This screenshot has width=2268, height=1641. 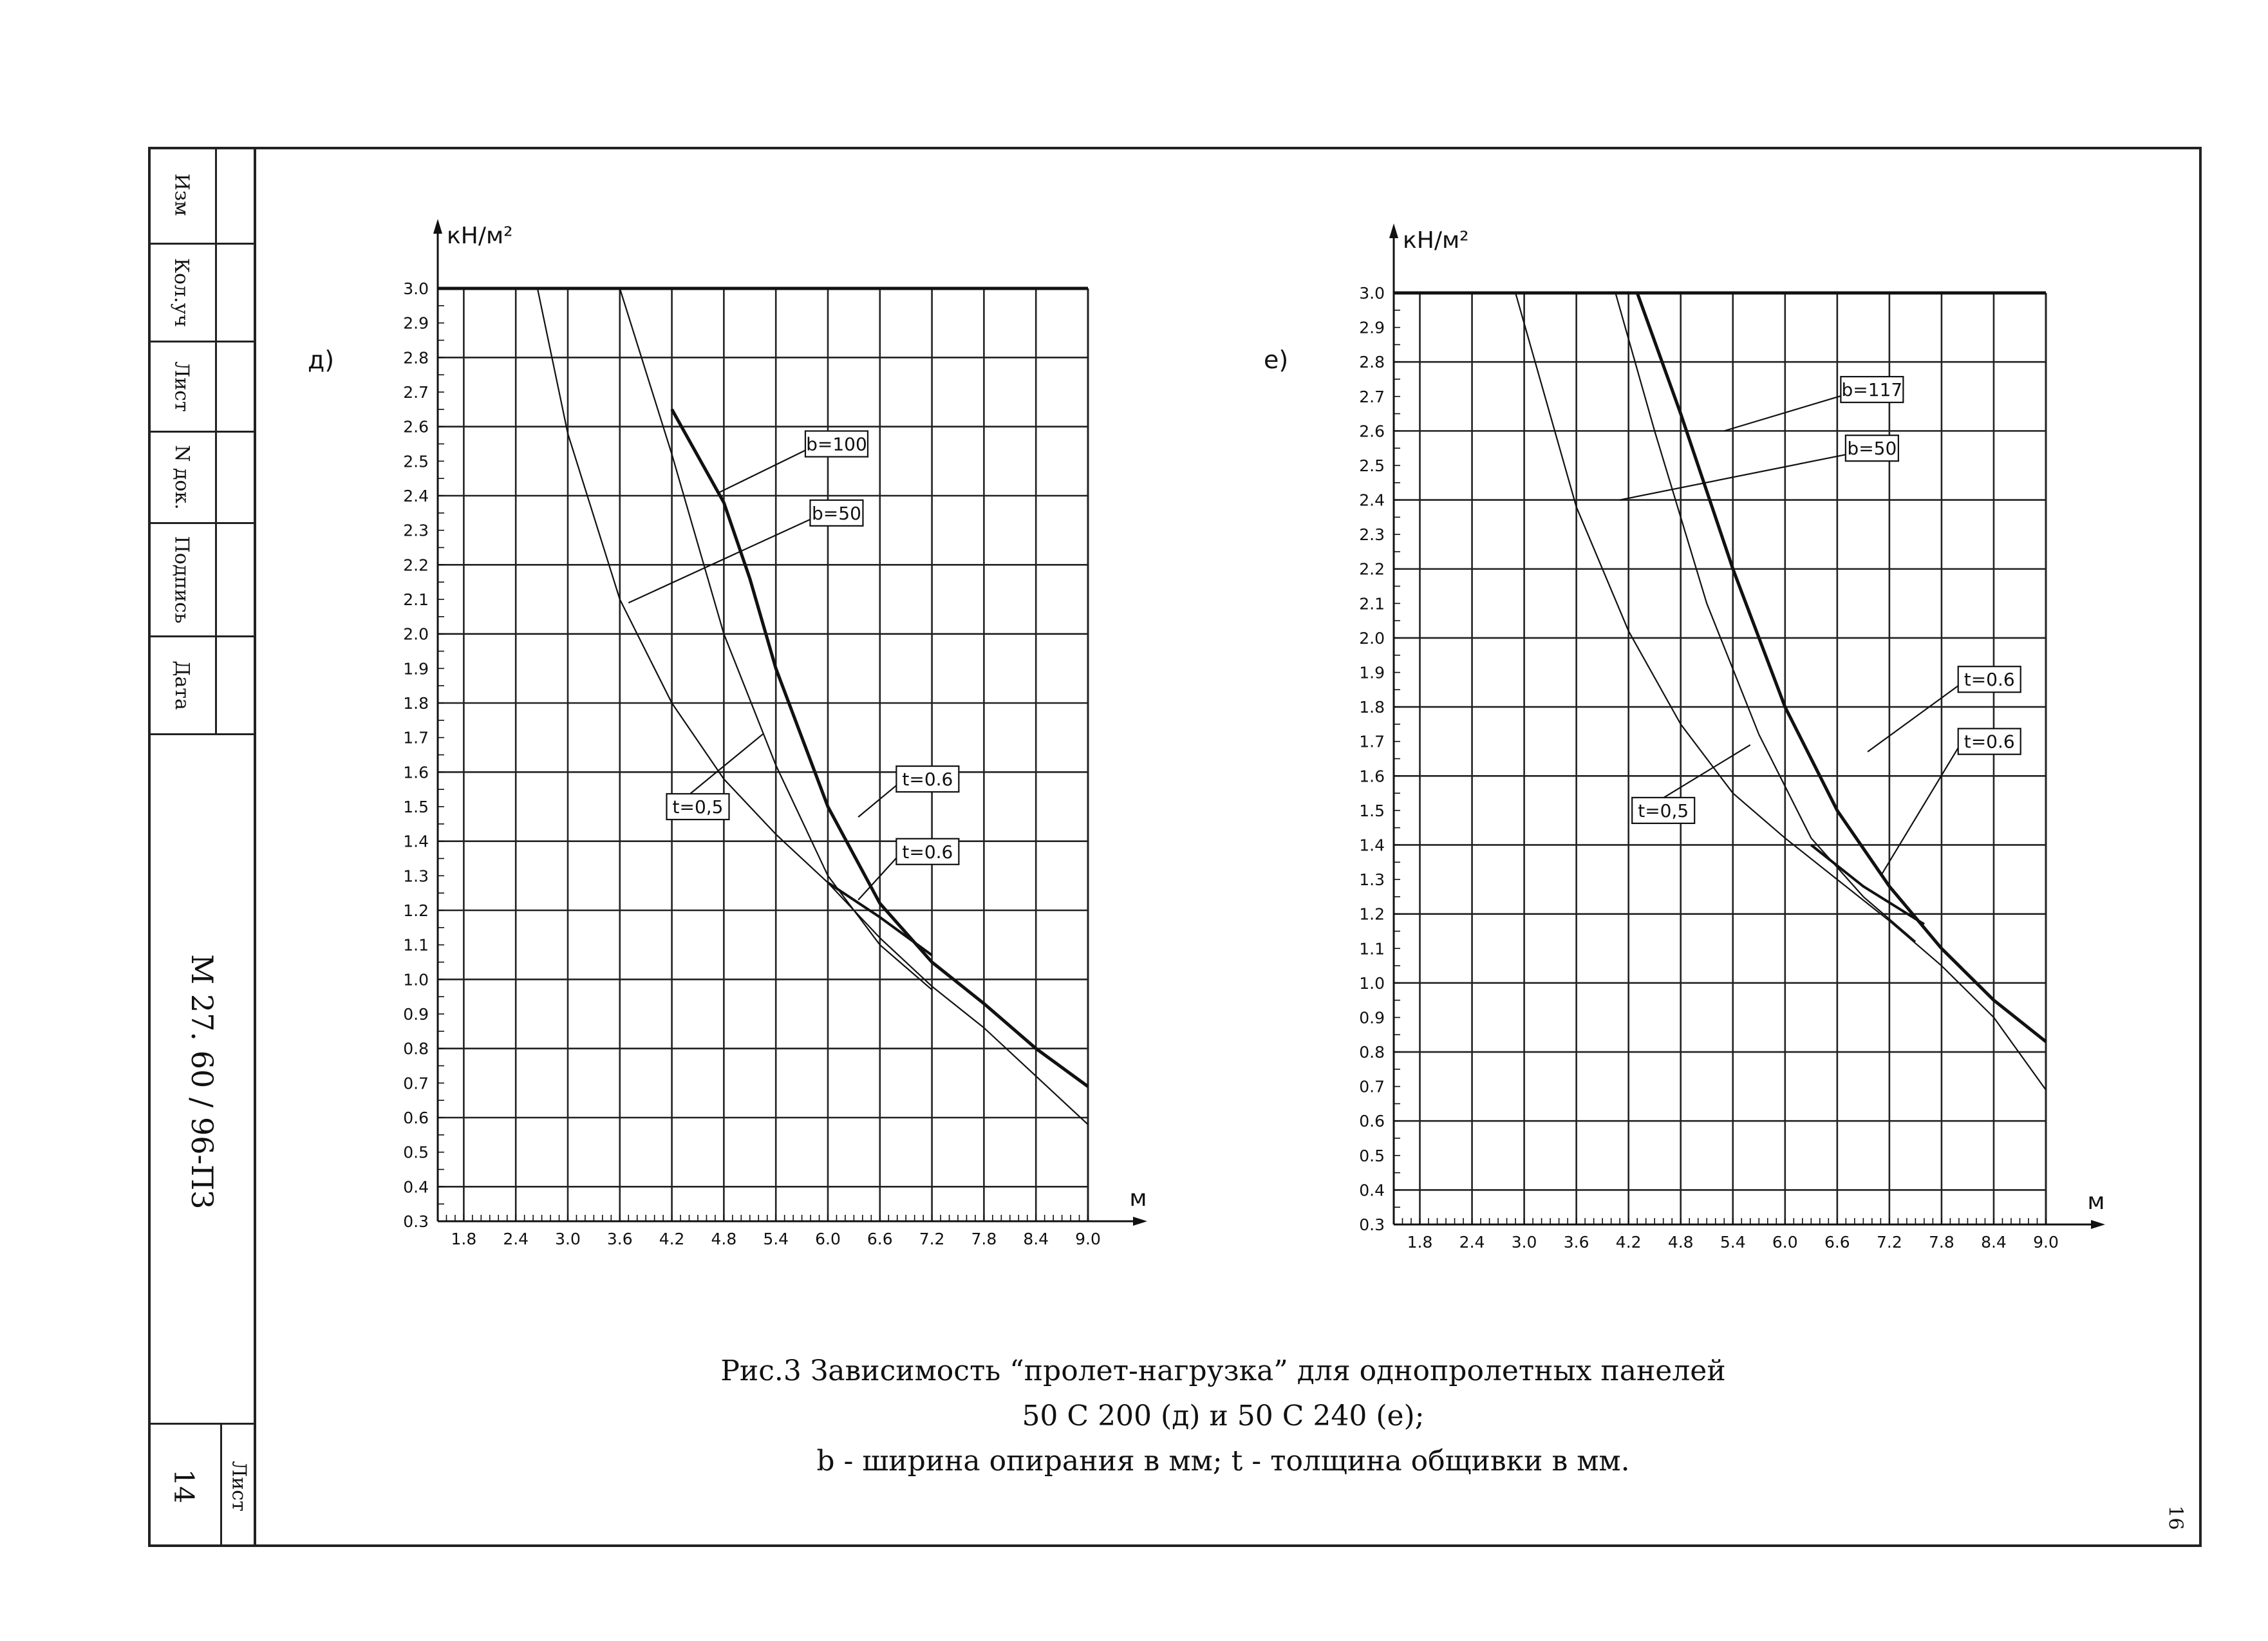 I want to click on y-tick-label: 1.7, so click(x=416, y=738).